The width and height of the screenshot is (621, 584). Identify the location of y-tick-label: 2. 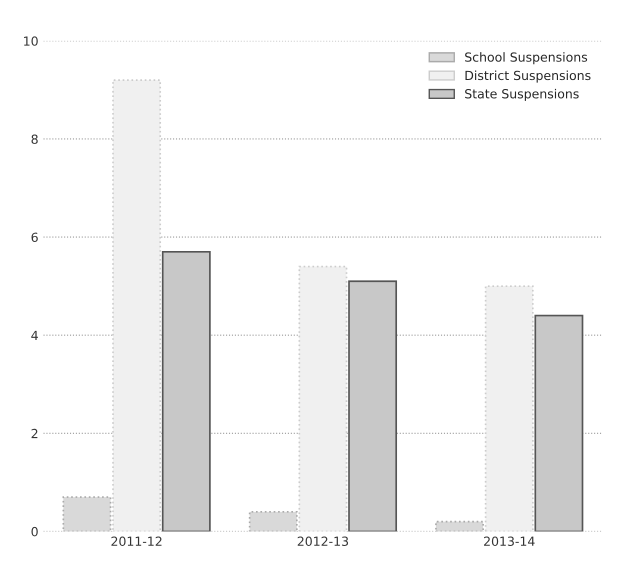
(35, 433).